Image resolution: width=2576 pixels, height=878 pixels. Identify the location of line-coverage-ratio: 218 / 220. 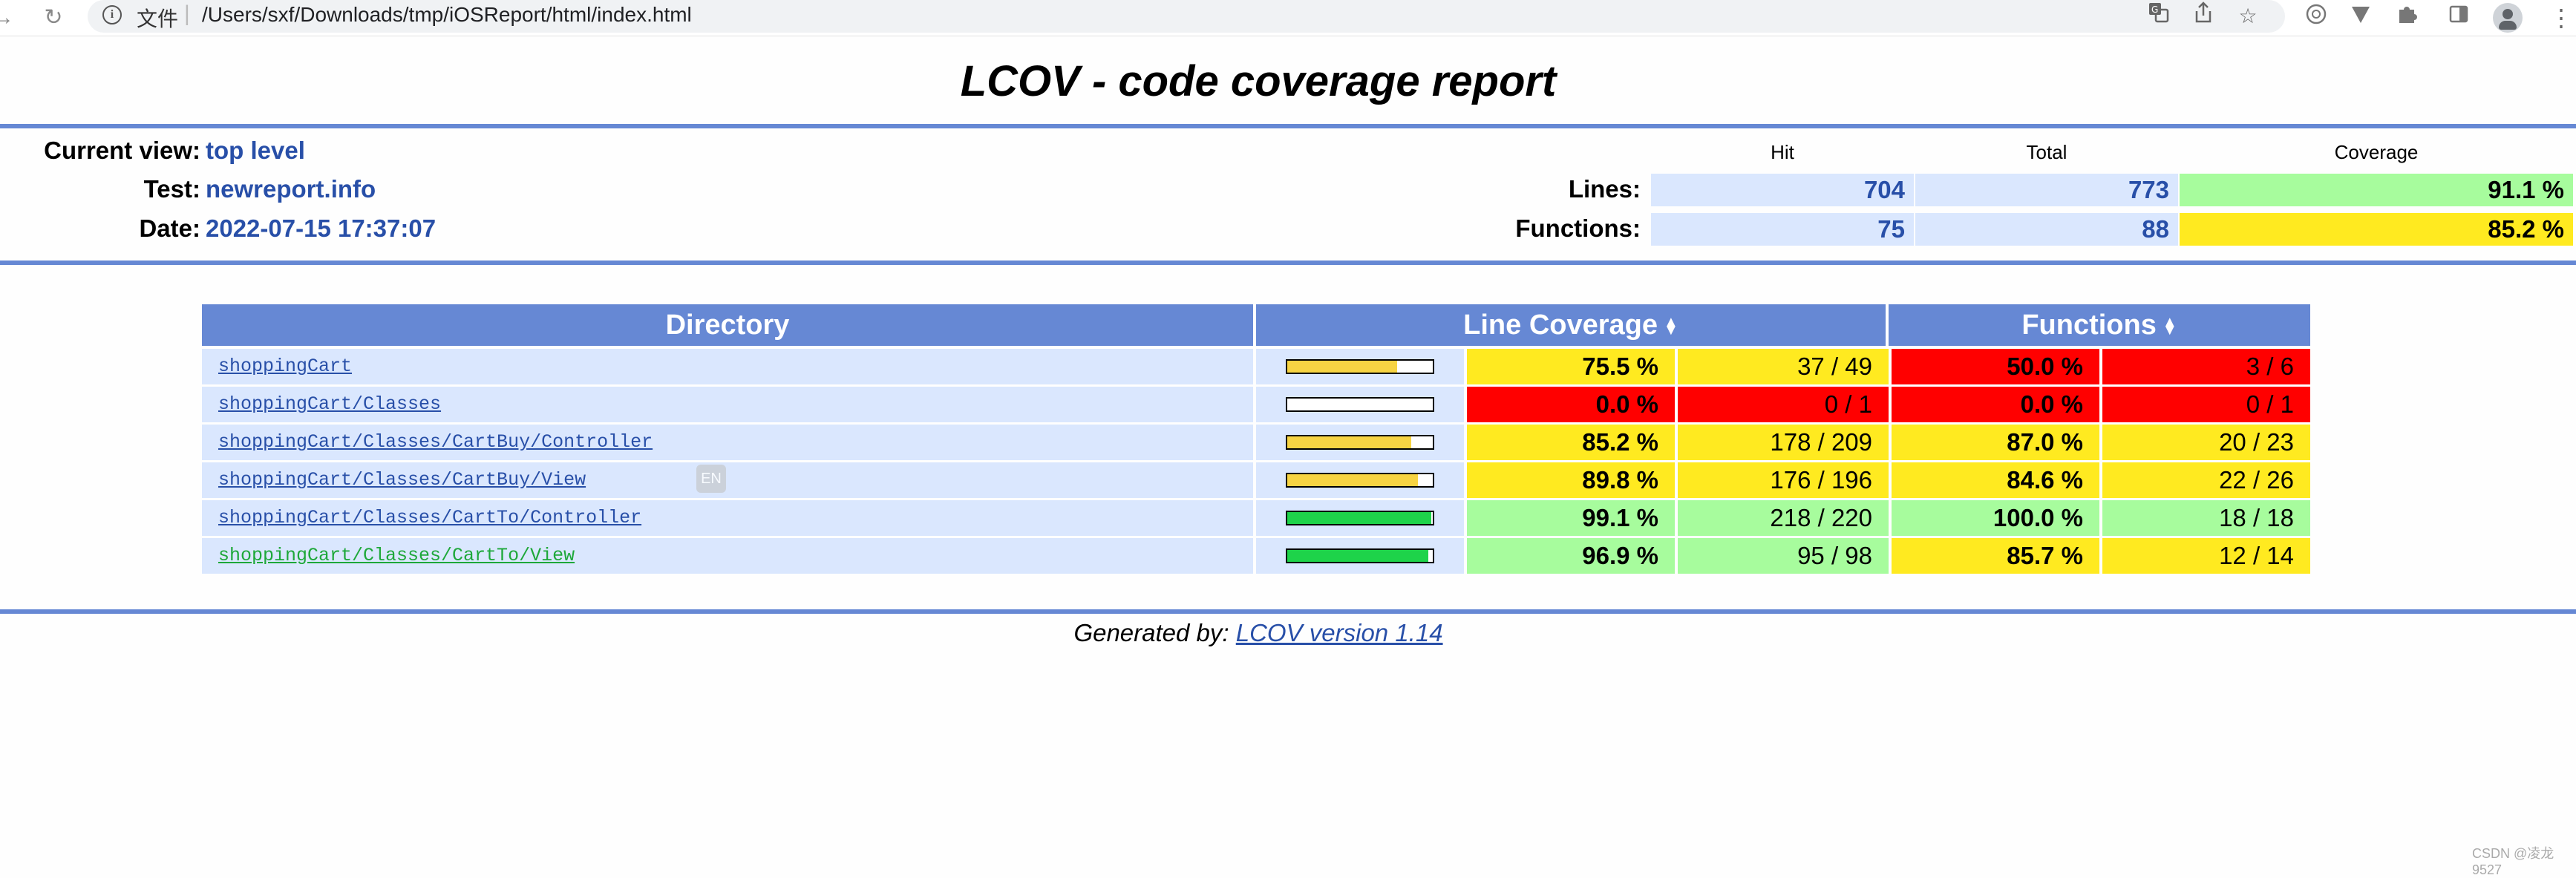
(1784, 518).